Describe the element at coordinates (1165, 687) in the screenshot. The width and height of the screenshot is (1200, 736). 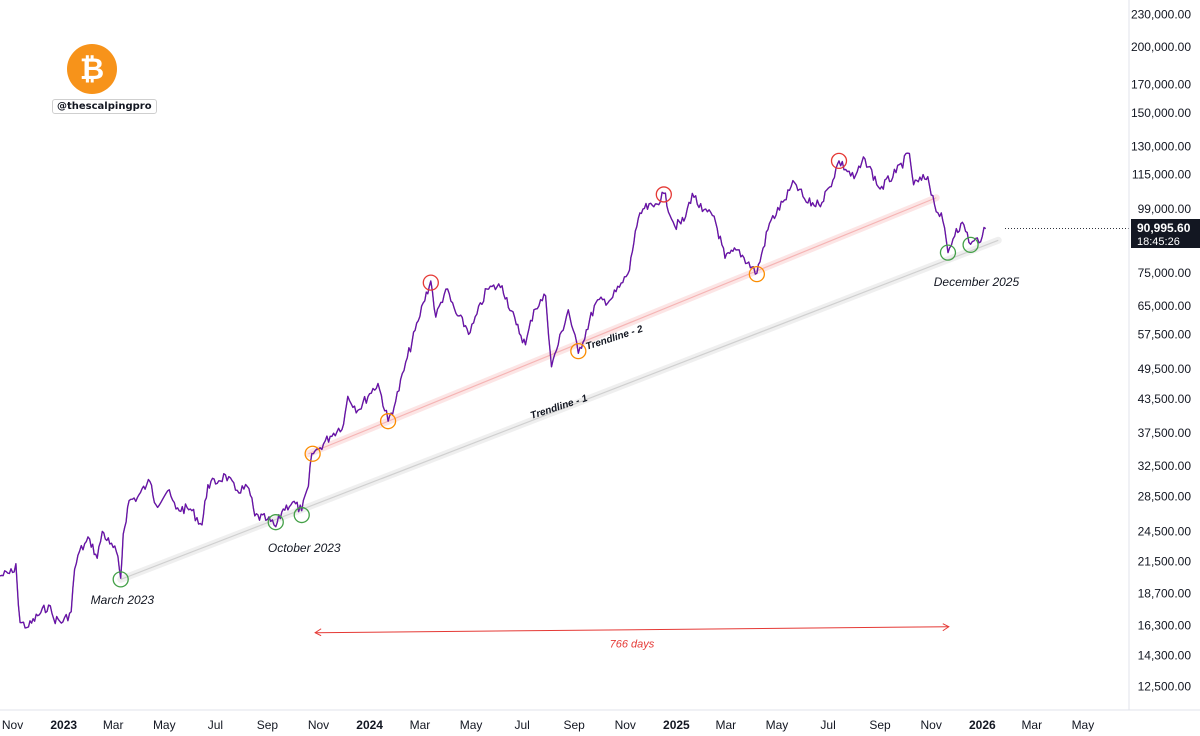
I see `y-tick-label: 12,500.00` at that location.